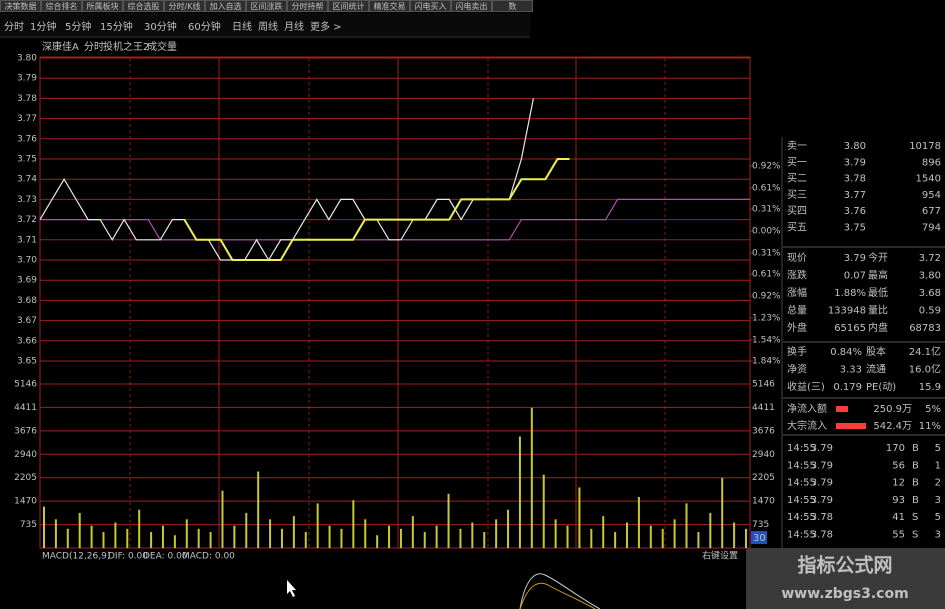 The height and width of the screenshot is (609, 945). I want to click on panel-text: 794, so click(931, 228).